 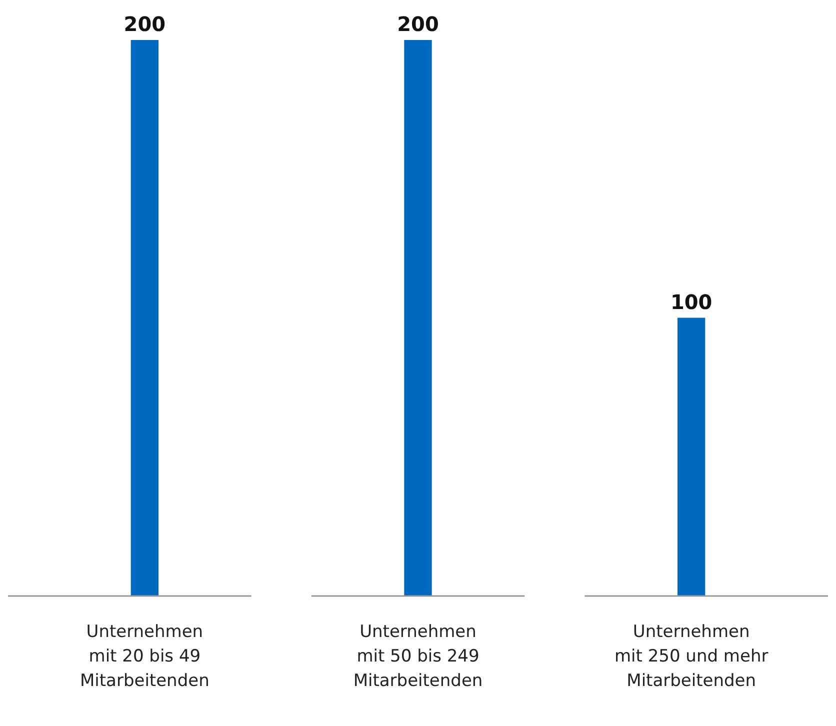 What do you see at coordinates (691, 302) in the screenshot?
I see `data-label: 100` at bounding box center [691, 302].